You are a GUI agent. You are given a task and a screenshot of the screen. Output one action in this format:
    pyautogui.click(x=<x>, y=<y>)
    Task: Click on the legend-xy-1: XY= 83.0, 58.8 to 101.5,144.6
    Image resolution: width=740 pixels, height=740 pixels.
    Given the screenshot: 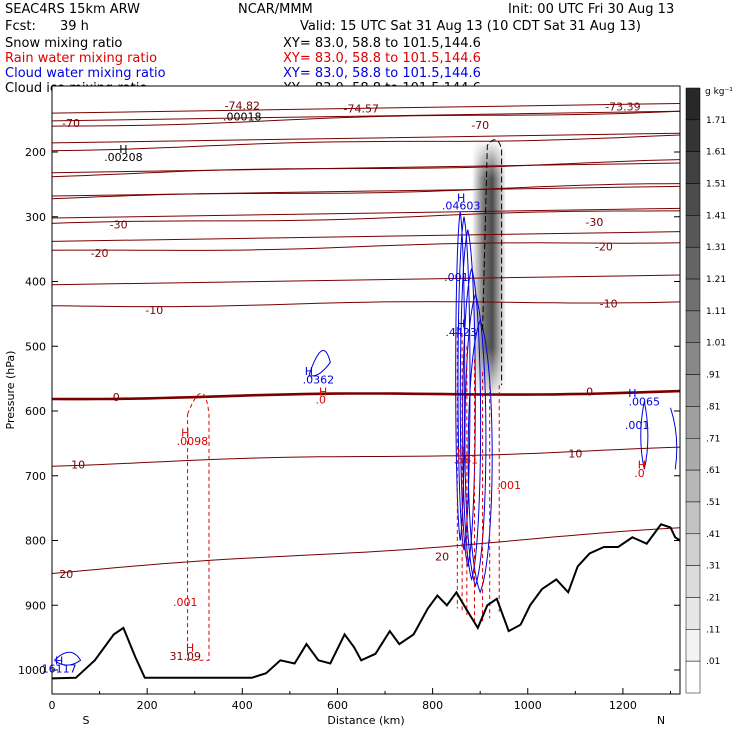 What is the action you would take?
    pyautogui.click(x=382, y=58)
    